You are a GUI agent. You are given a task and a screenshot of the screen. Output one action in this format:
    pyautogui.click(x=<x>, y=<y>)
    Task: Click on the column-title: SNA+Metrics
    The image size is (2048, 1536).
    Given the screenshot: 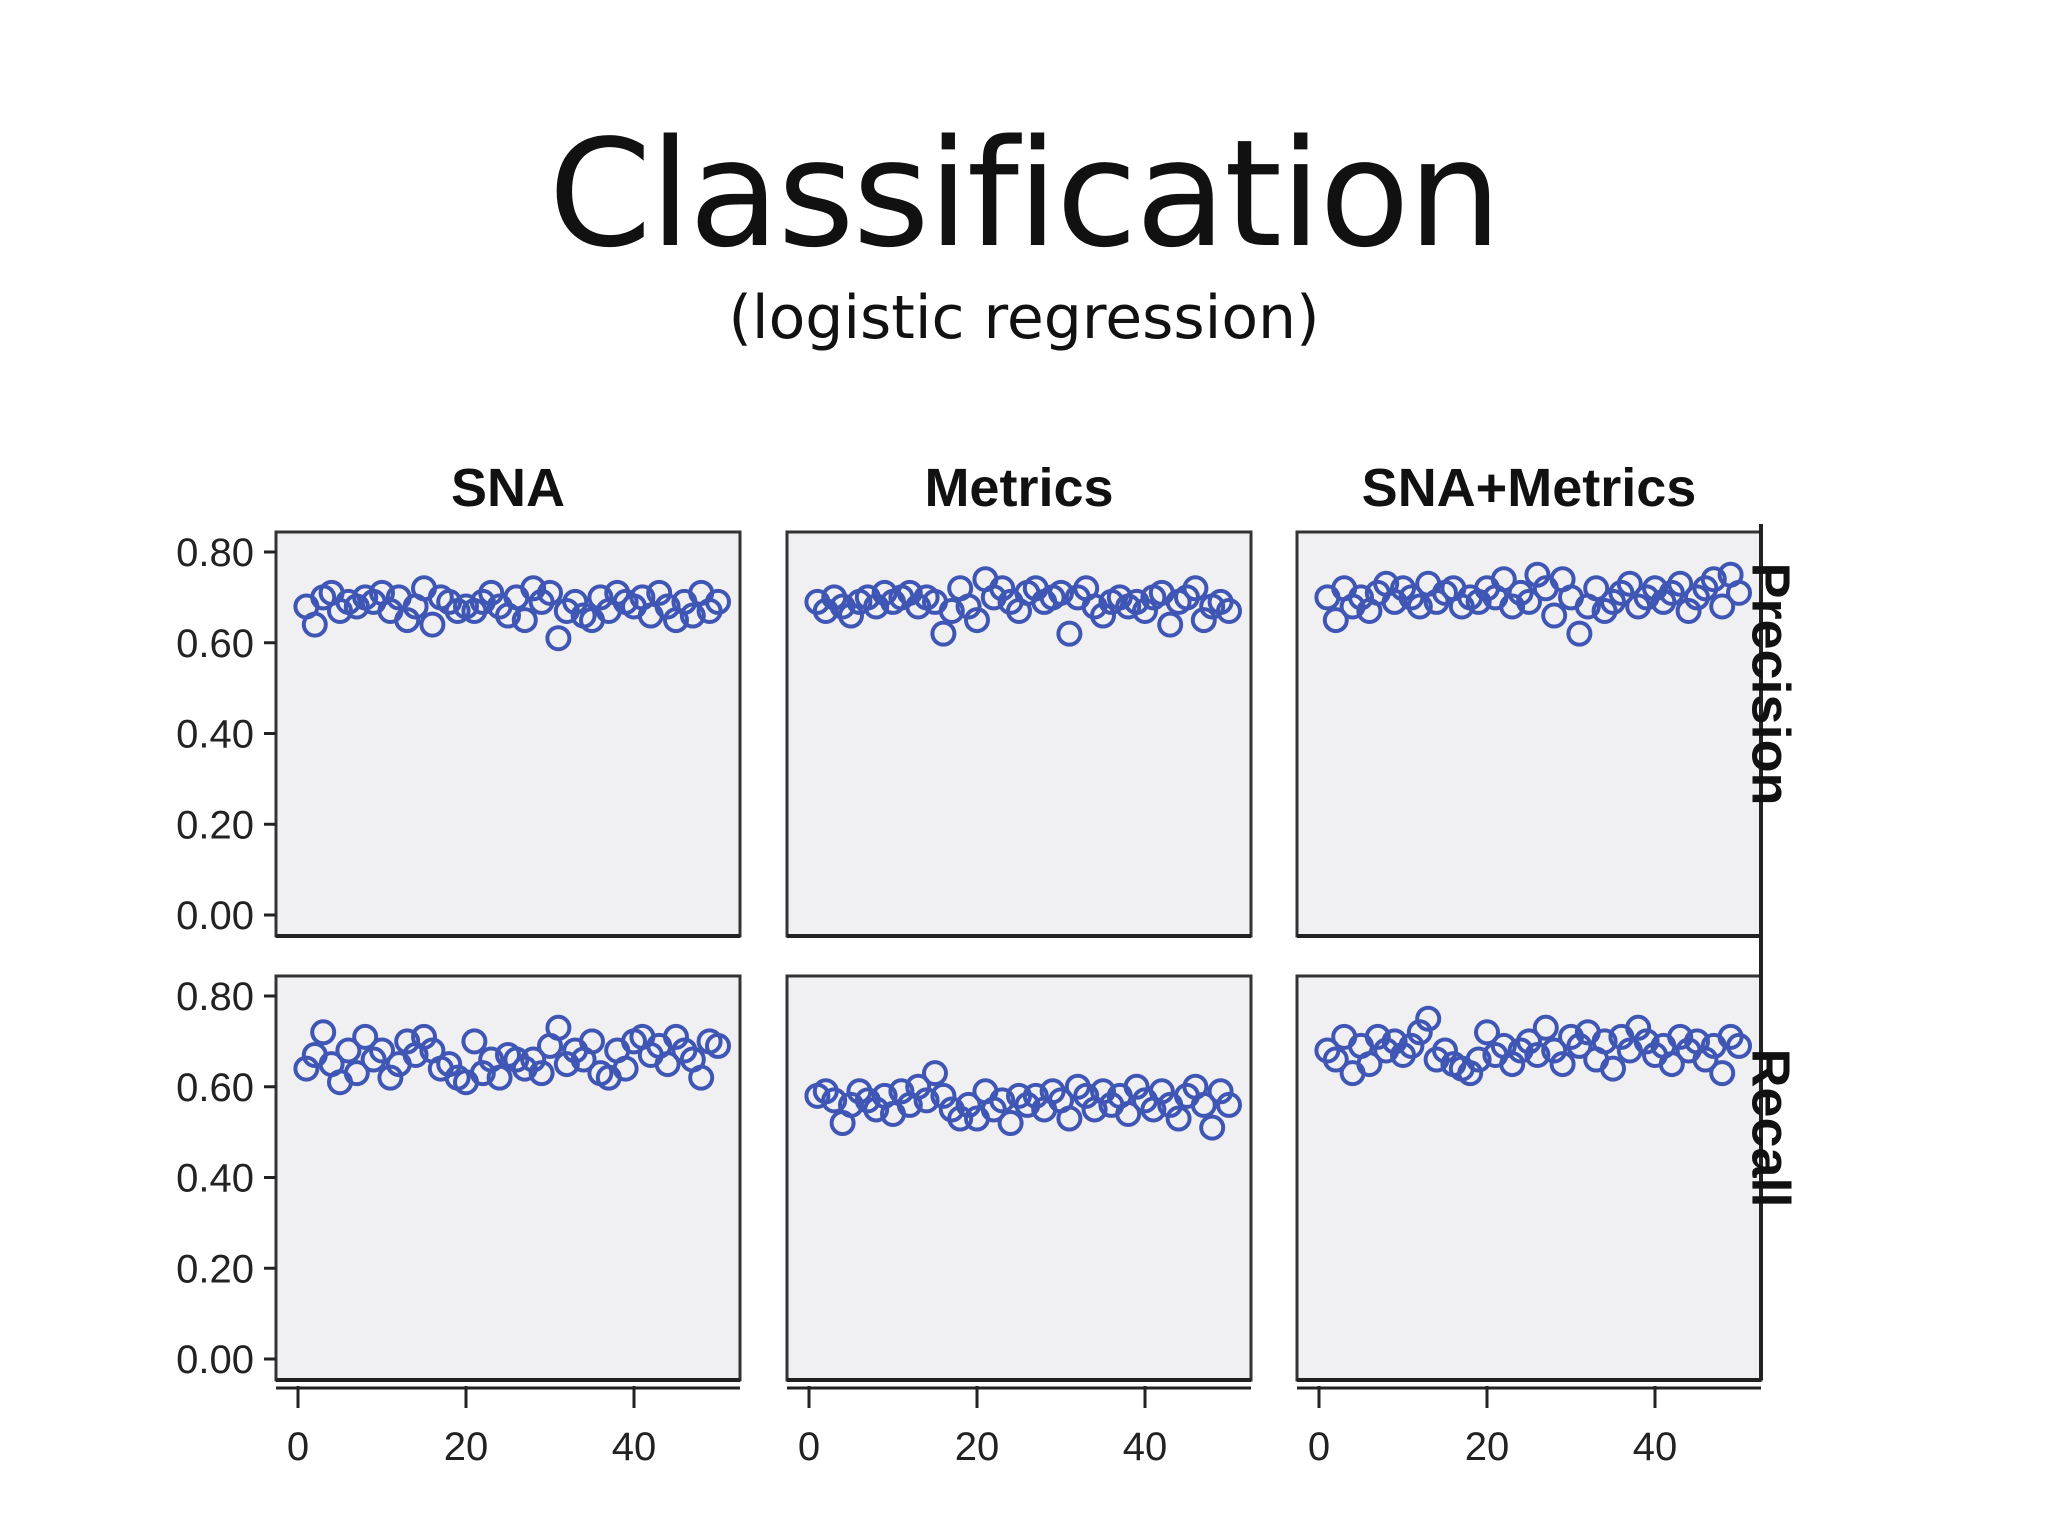 What is the action you would take?
    pyautogui.click(x=1529, y=488)
    